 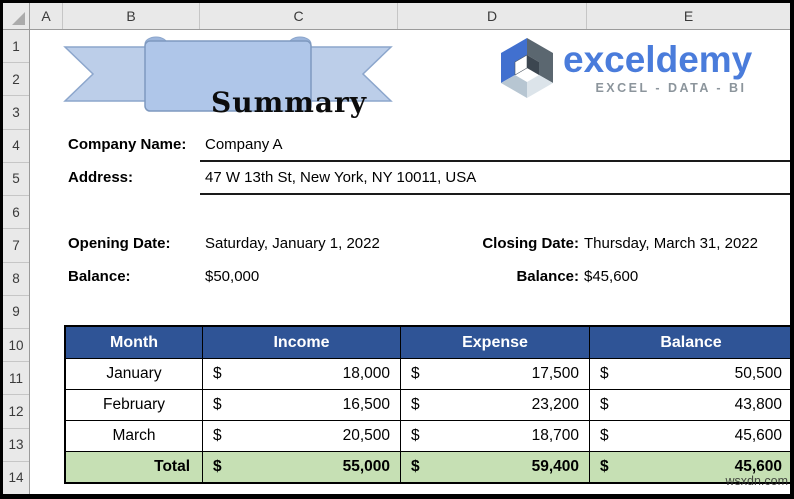 What do you see at coordinates (555, 404) in the screenshot?
I see `amount: 23,200` at bounding box center [555, 404].